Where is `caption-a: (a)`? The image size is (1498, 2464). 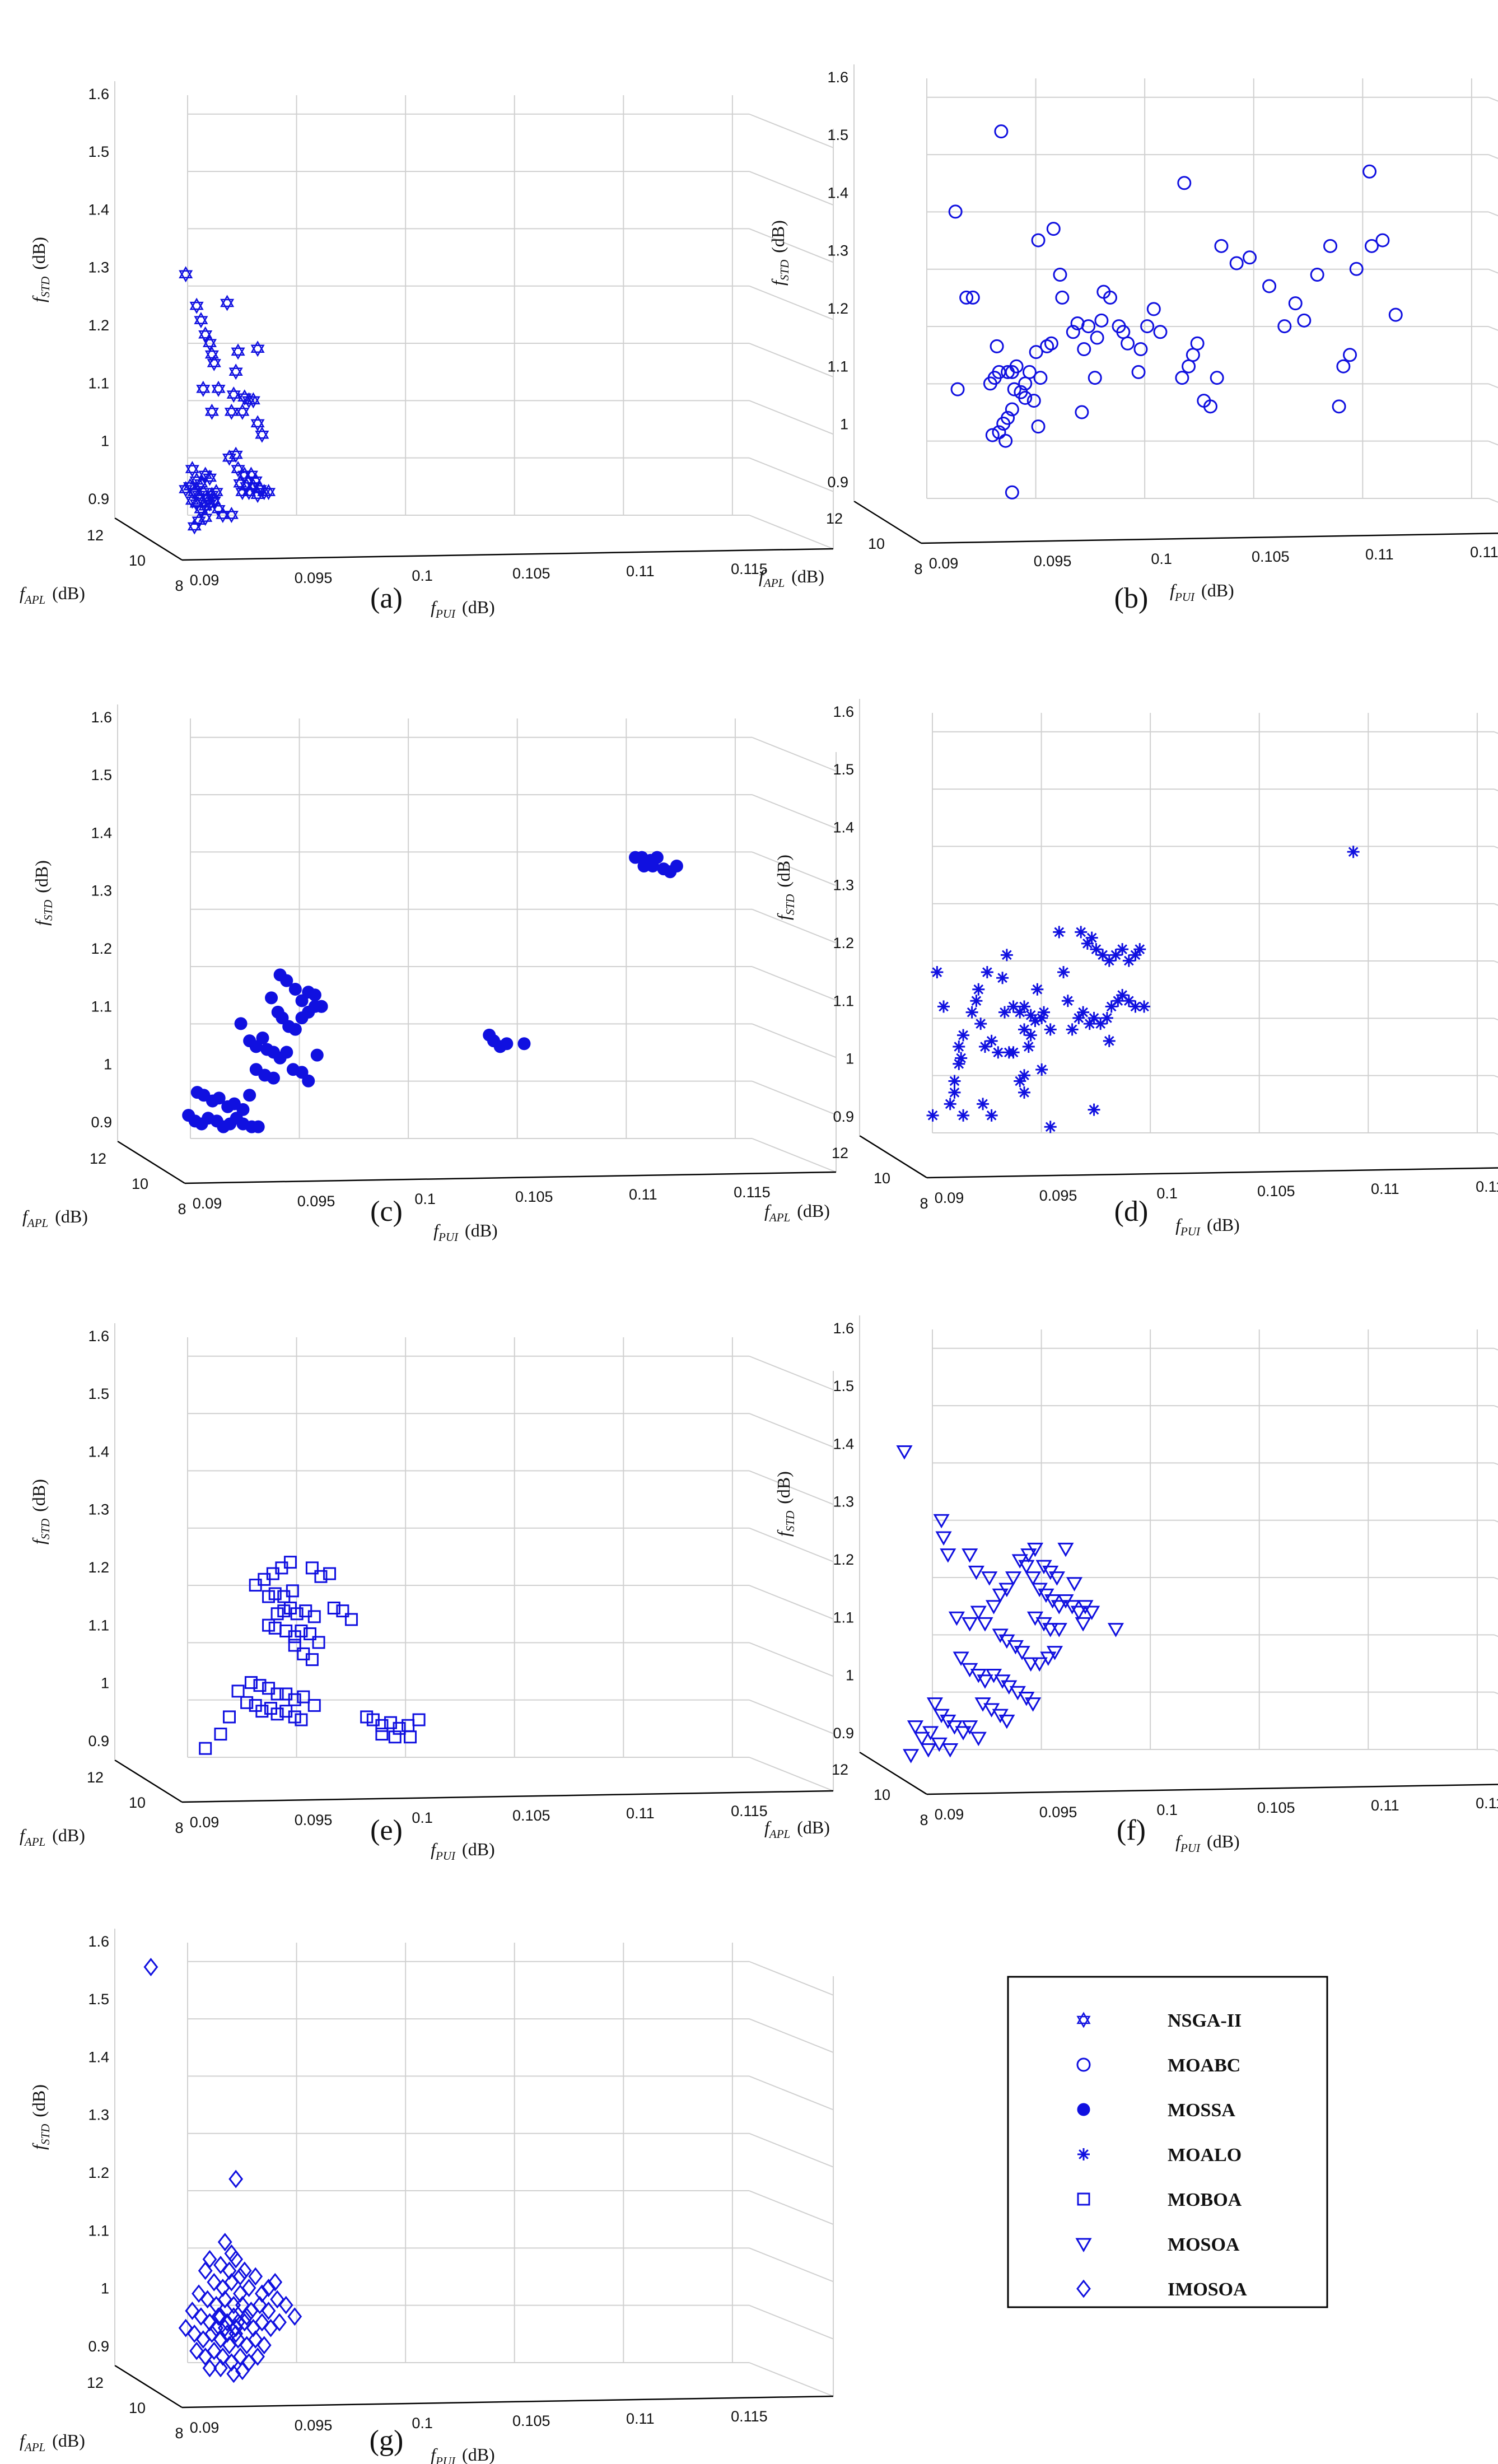
caption-a: (a) is located at coordinates (387, 598).